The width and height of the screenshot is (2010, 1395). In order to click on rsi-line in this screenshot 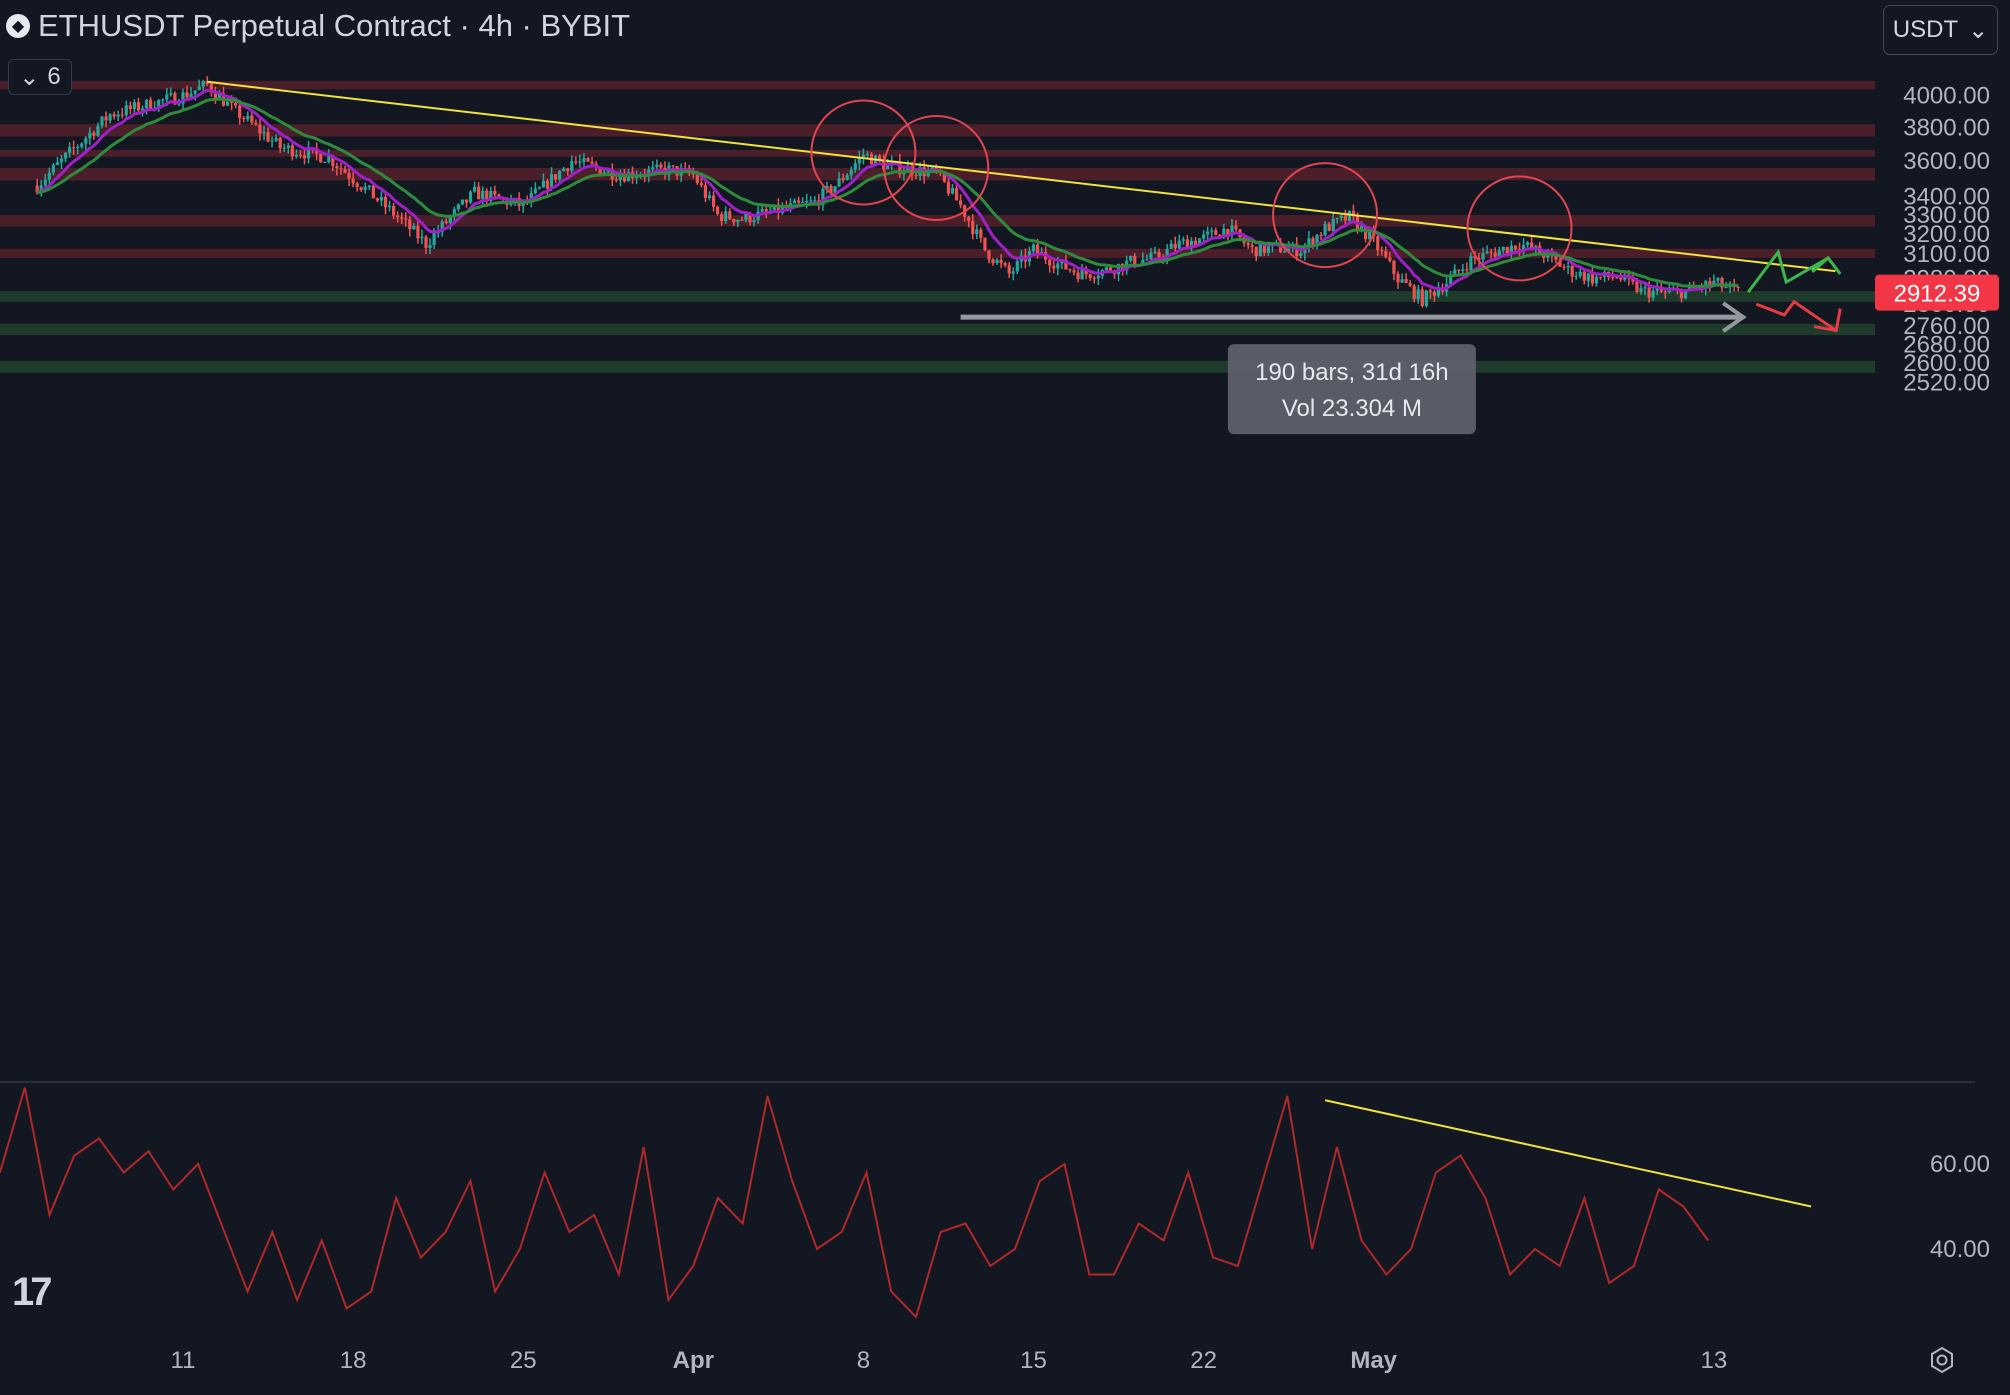, I will do `click(855, 1203)`.